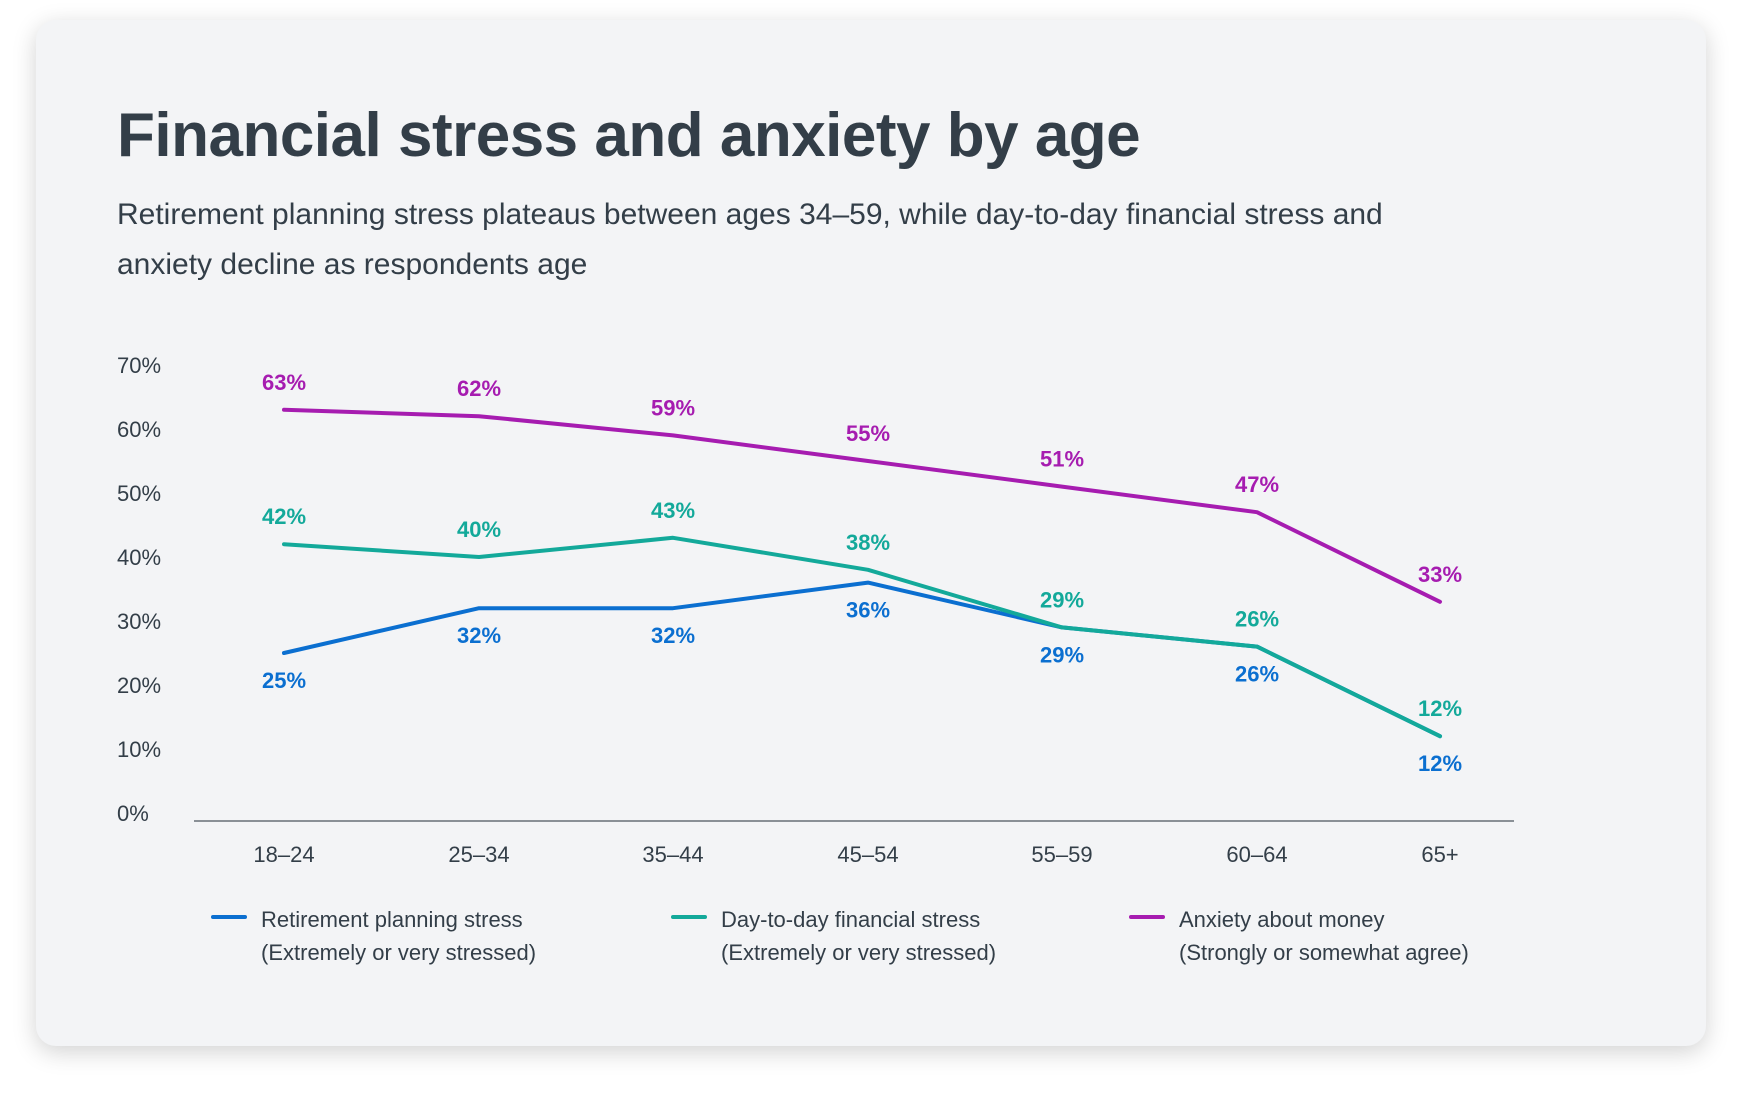 The image size is (1740, 1098). What do you see at coordinates (284, 382) in the screenshot?
I see `data-label: 63%` at bounding box center [284, 382].